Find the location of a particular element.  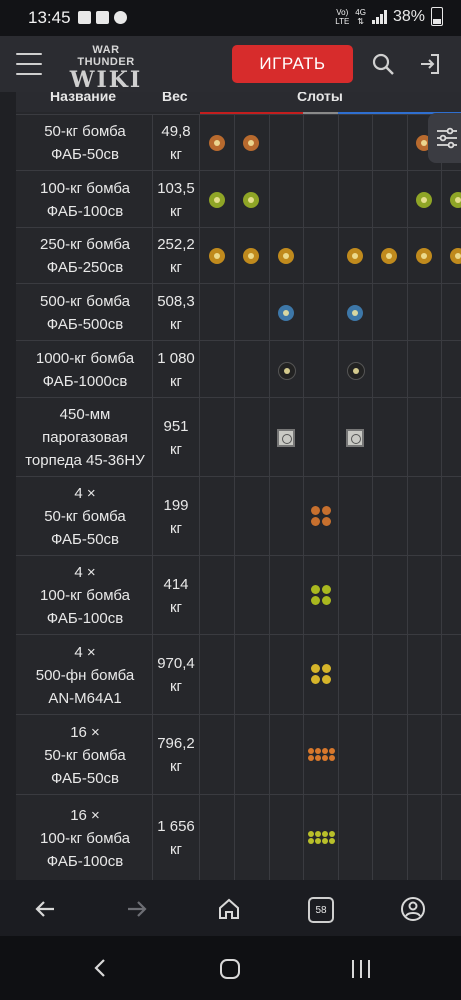

weapon-name-line: ФАБ-50св is located at coordinates (85, 154).